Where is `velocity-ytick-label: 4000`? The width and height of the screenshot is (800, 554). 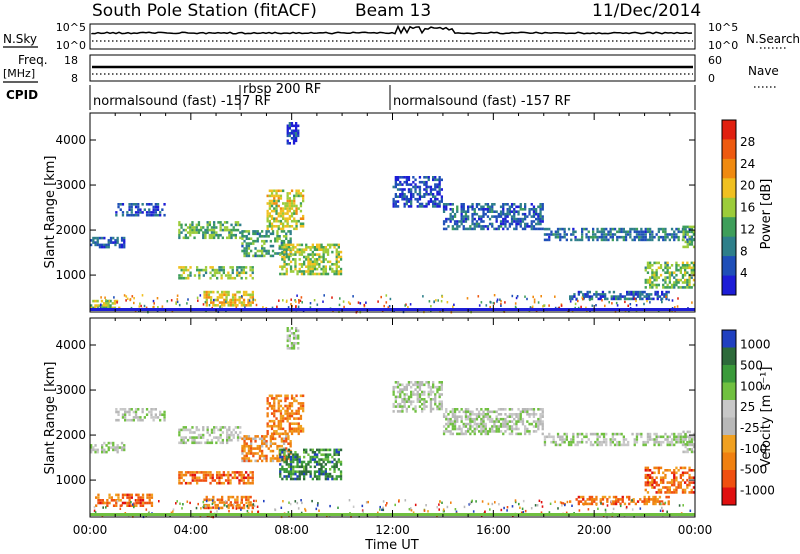
velocity-ytick-label: 4000 is located at coordinates (70, 345).